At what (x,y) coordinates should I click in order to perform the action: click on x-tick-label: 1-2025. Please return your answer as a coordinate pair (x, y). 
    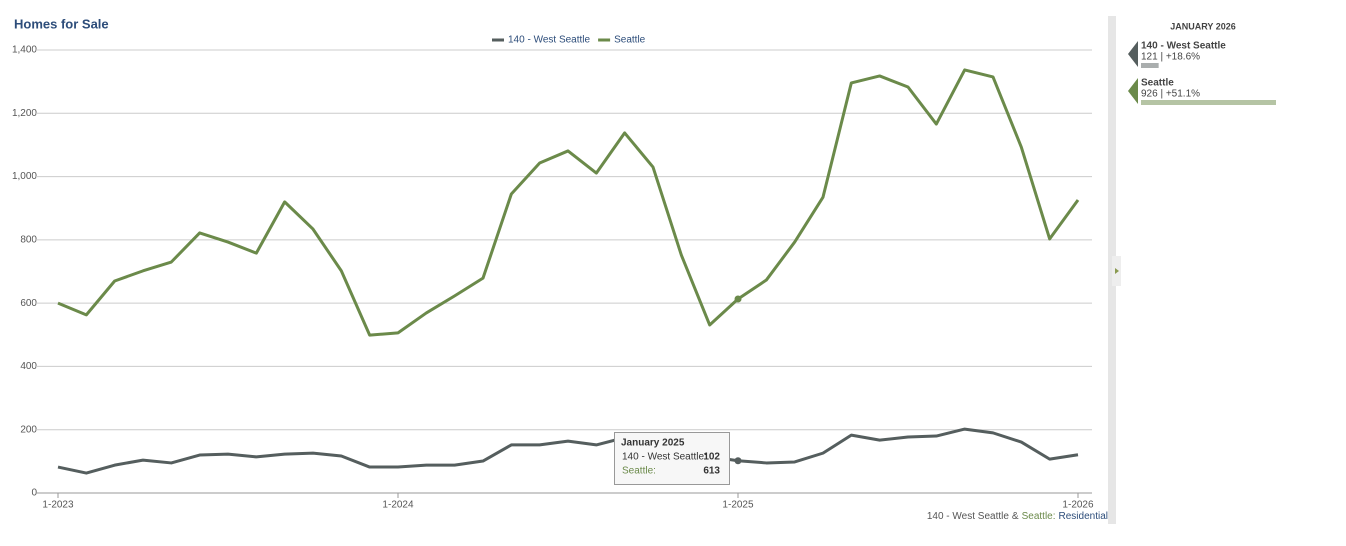
    Looking at the image, I should click on (738, 505).